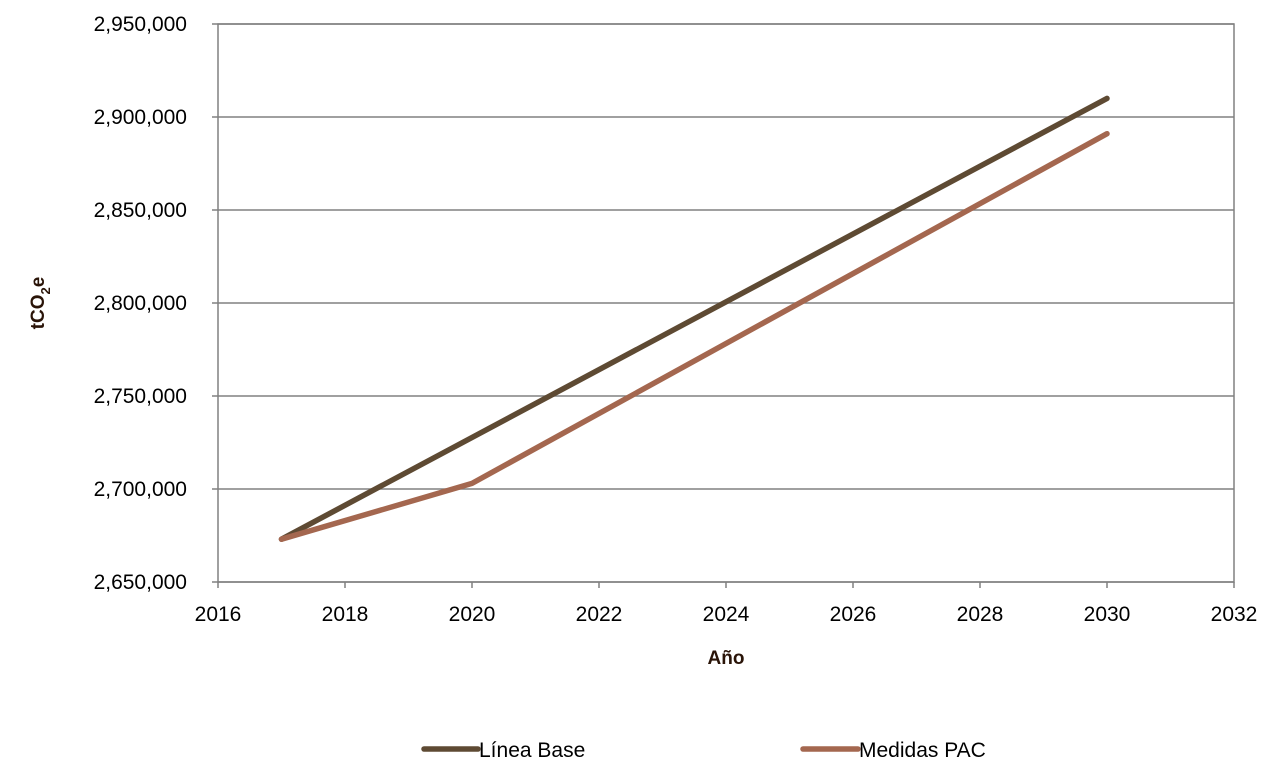  What do you see at coordinates (45, 290) in the screenshot?
I see `y-axis-title-subscript: 2` at bounding box center [45, 290].